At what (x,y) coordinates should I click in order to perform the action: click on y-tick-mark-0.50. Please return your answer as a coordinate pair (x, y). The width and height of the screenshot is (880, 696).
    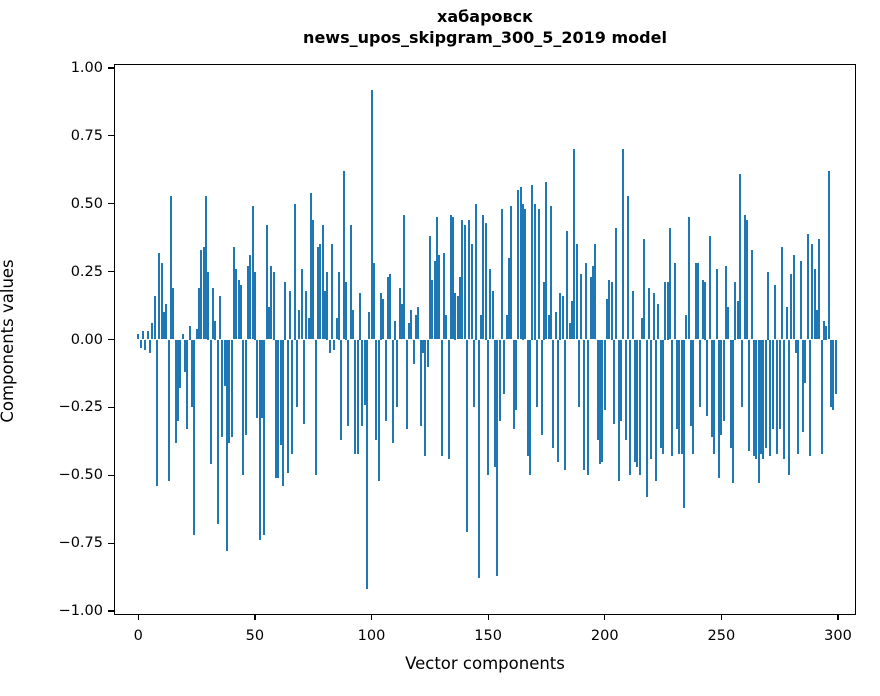
    Looking at the image, I should click on (111, 204).